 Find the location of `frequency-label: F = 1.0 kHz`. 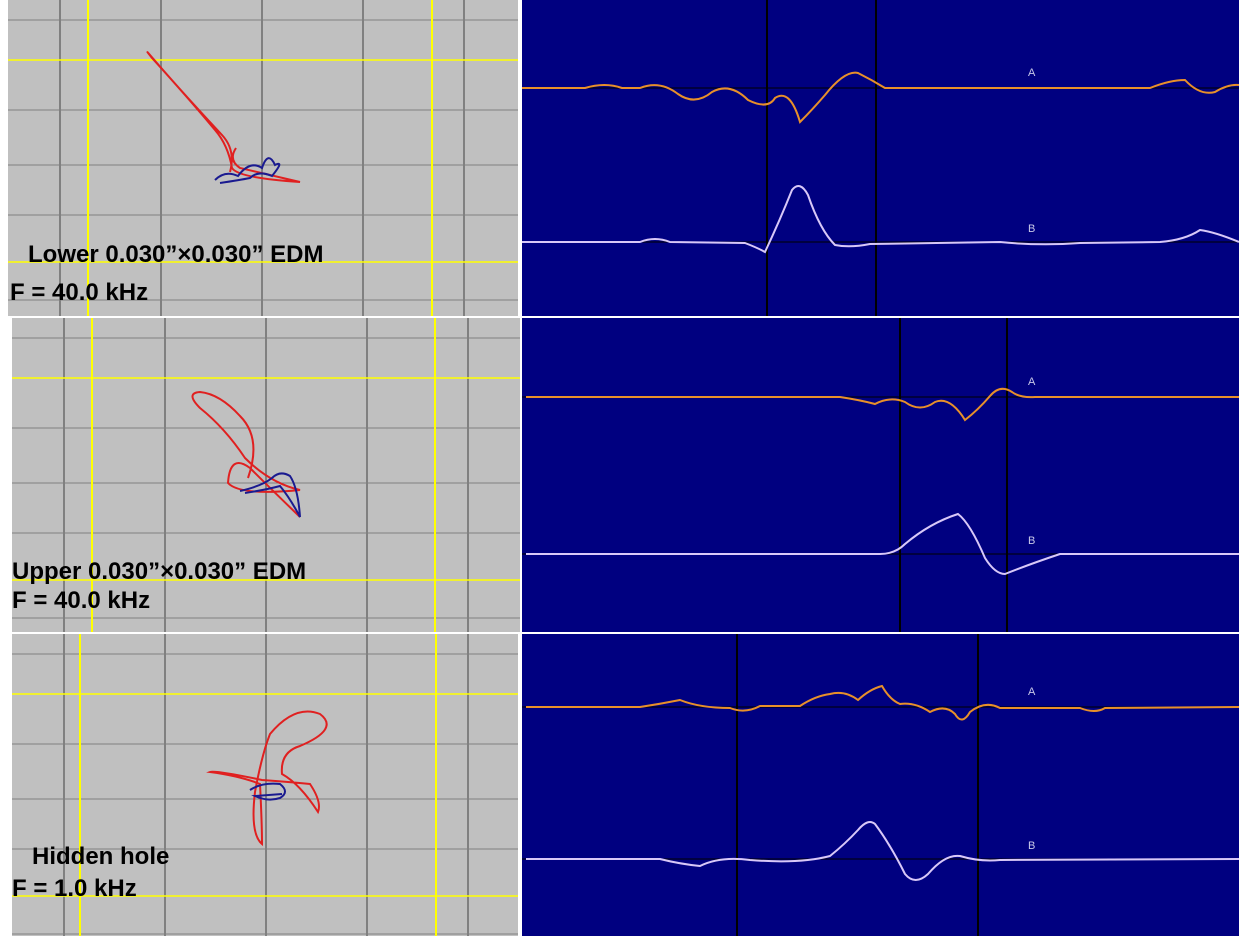

frequency-label: F = 1.0 kHz is located at coordinates (74, 888).